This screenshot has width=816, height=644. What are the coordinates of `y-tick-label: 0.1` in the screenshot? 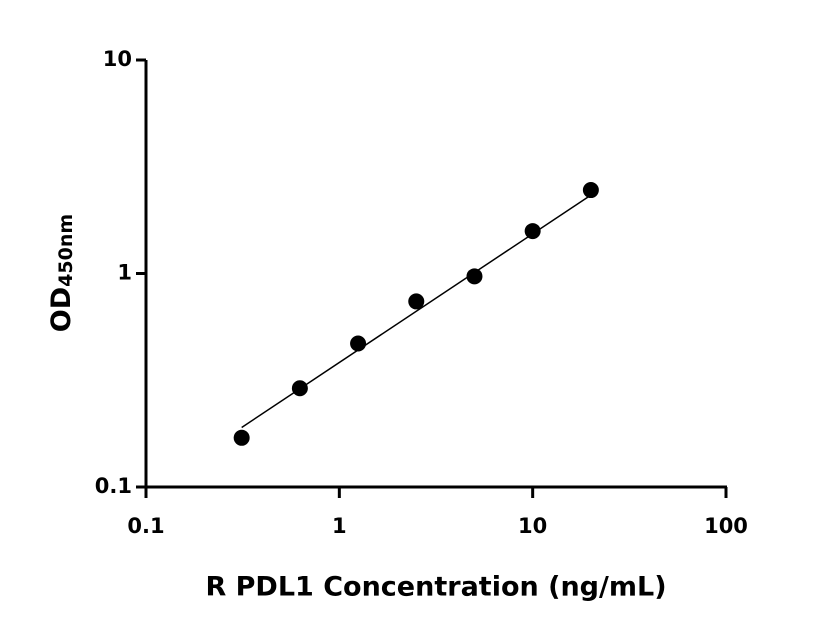 It's located at (113, 486).